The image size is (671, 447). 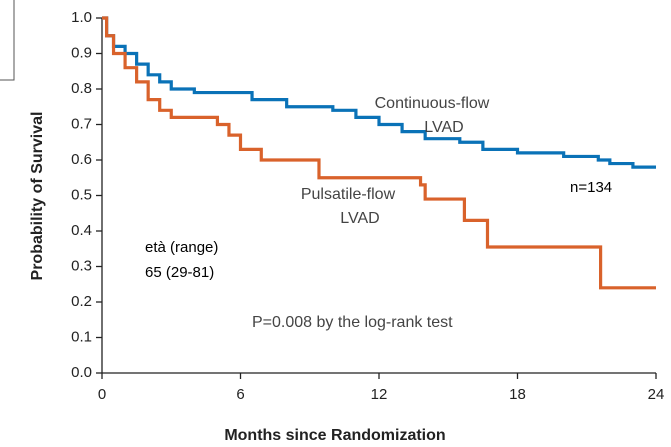 I want to click on x-tick-label: 0, so click(x=102, y=394).